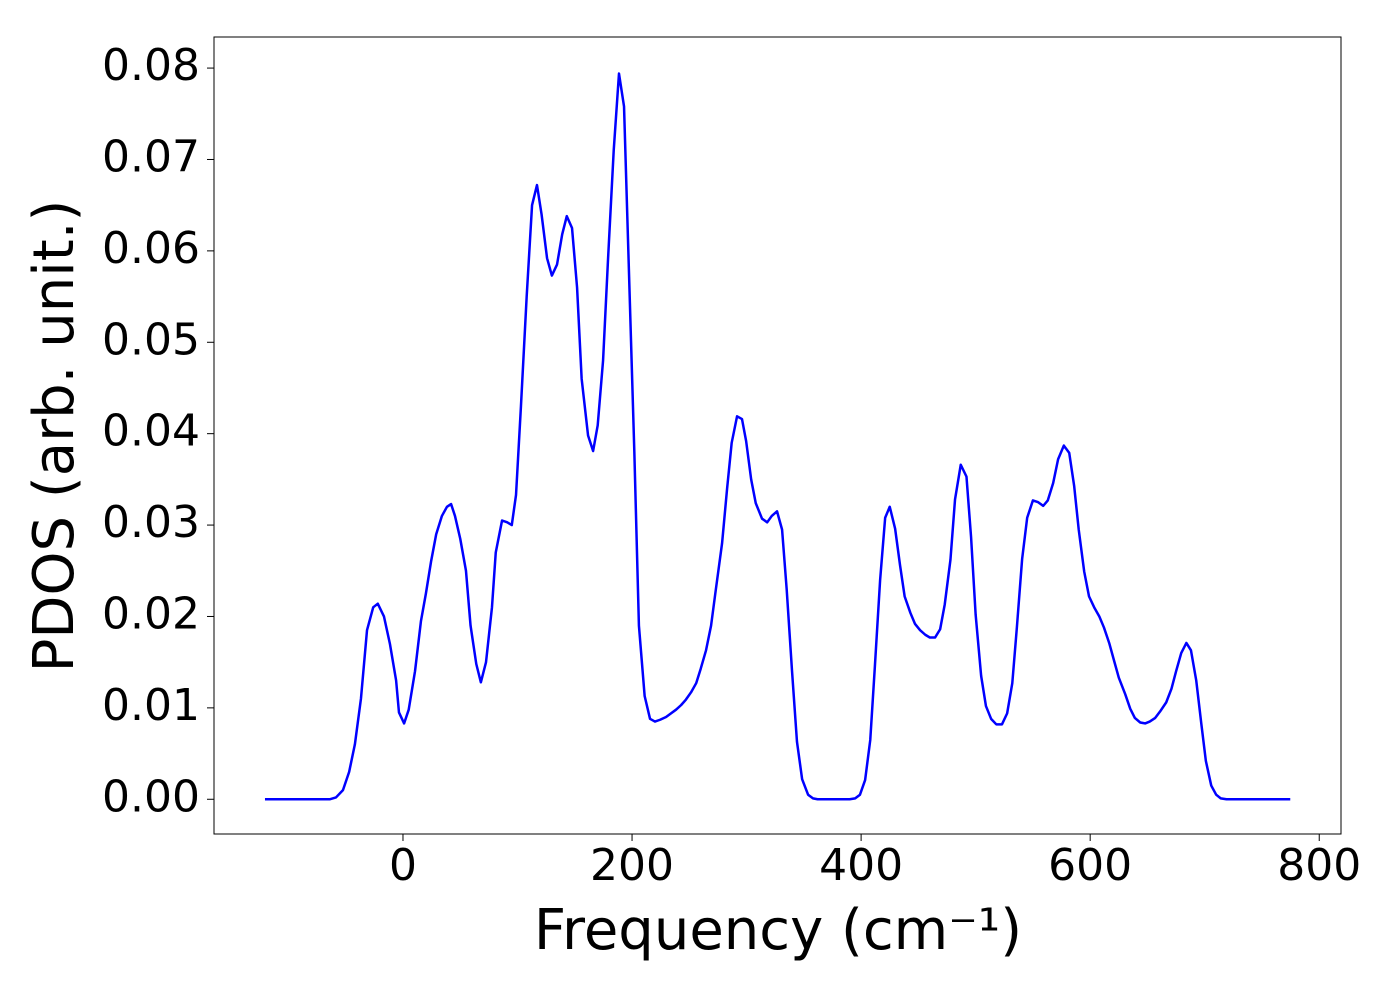 Image resolution: width=1400 pixels, height=1000 pixels. Describe the element at coordinates (54, 436) in the screenshot. I see `y-axis-label: PDOS (arb. unit.)` at that location.